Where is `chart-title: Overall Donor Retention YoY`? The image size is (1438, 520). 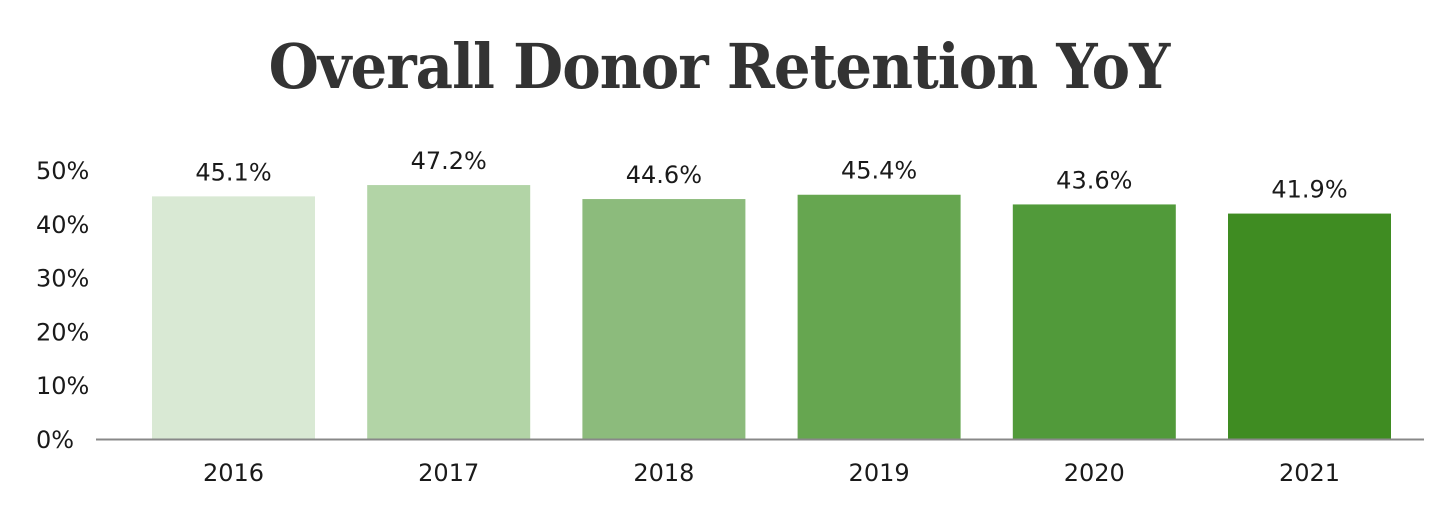
chart-title: Overall Donor Retention YoY is located at coordinates (719, 66).